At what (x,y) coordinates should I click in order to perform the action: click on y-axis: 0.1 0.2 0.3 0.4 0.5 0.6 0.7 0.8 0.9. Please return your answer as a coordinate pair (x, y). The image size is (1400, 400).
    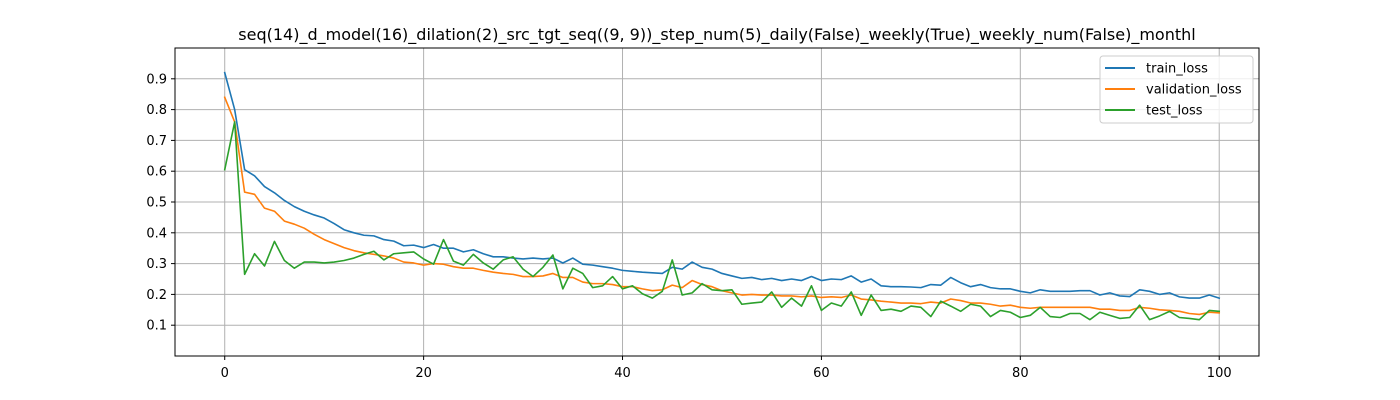
    Looking at the image, I should click on (160, 203).